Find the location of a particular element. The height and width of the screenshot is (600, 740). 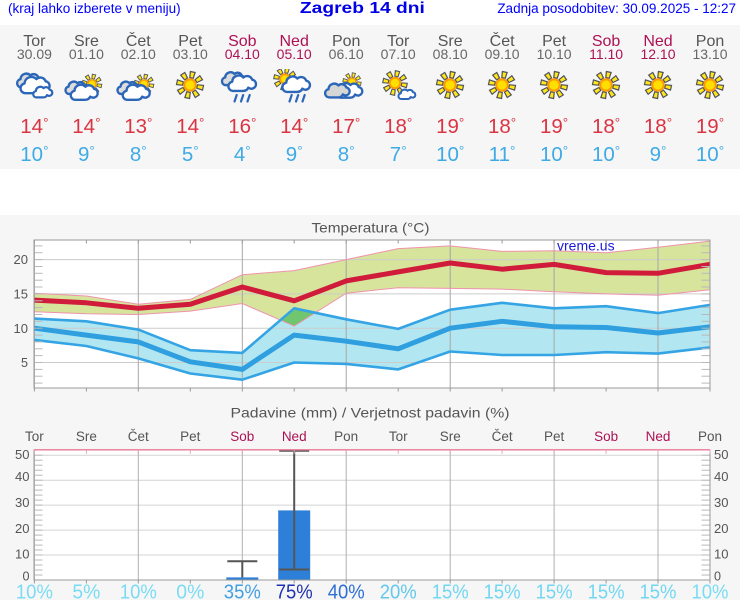

svg-text: 35% is located at coordinates (242, 591).